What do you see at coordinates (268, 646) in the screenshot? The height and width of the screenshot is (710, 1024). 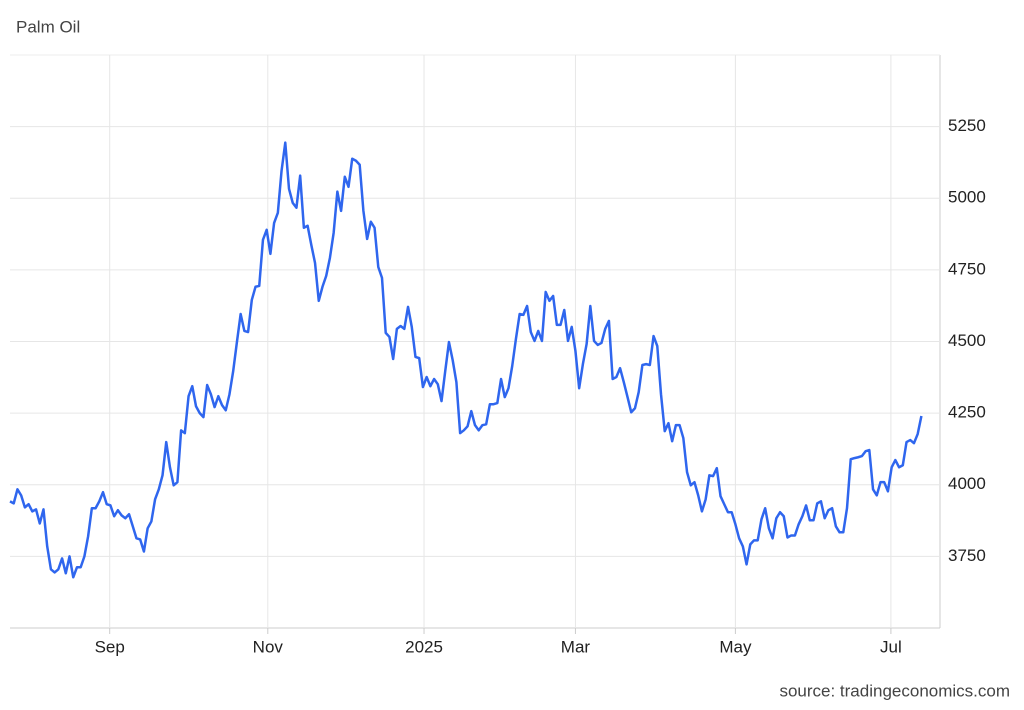 I see `x-tick-label: Nov` at bounding box center [268, 646].